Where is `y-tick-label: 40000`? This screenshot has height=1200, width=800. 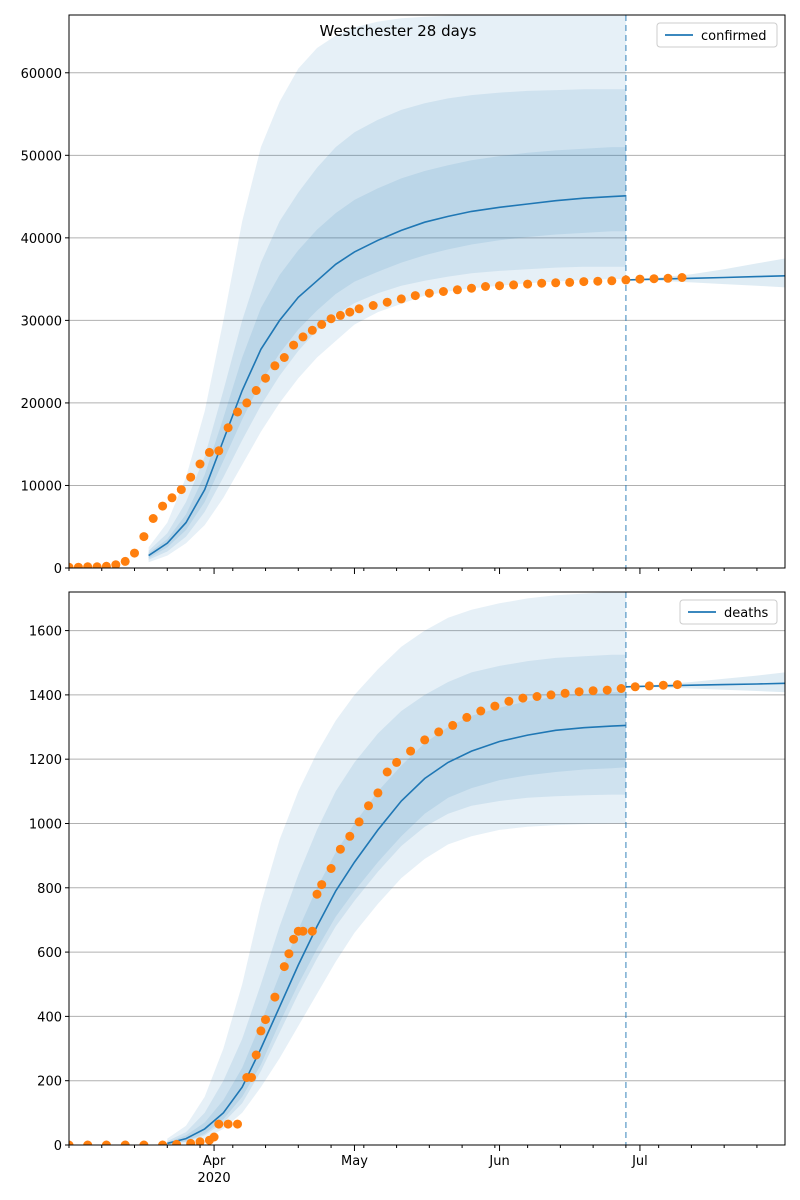 y-tick-label: 40000 is located at coordinates (41, 239).